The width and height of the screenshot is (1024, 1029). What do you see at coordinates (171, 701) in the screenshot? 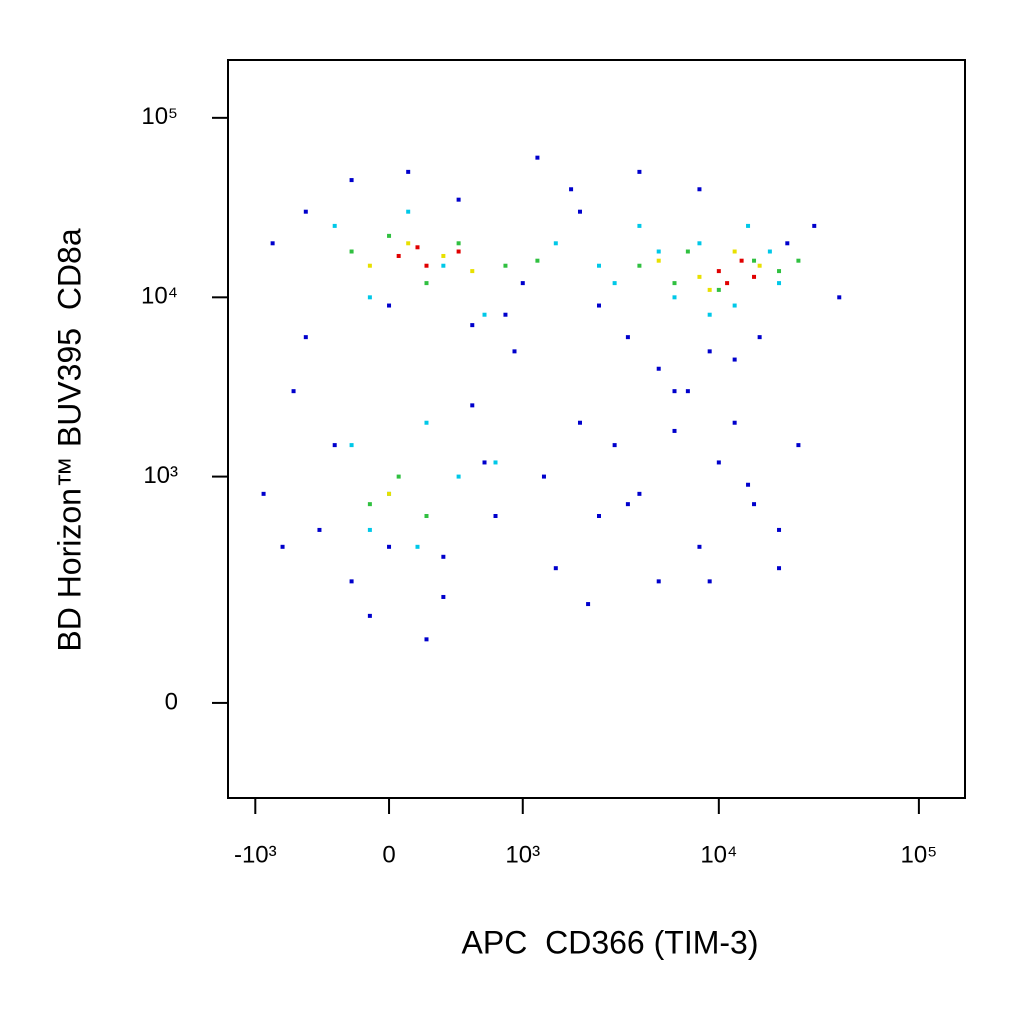
I see `y-tick-label: 0` at bounding box center [171, 701].